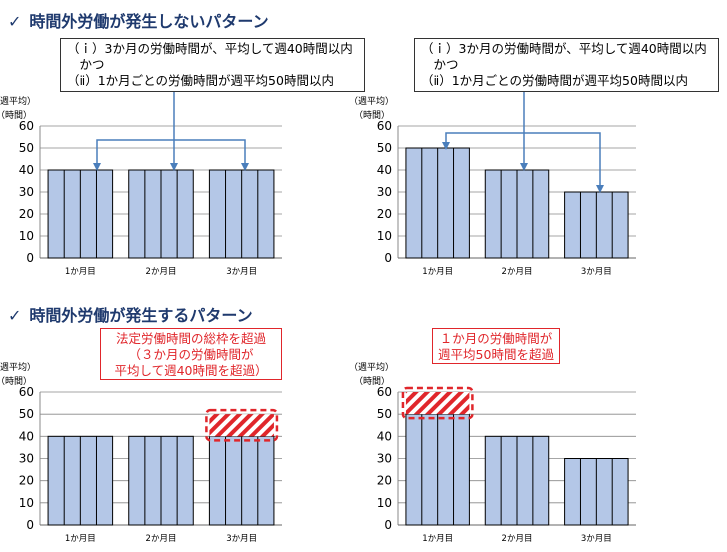  I want to click on callout-line: 週平均50時間を超過, so click(496, 354).